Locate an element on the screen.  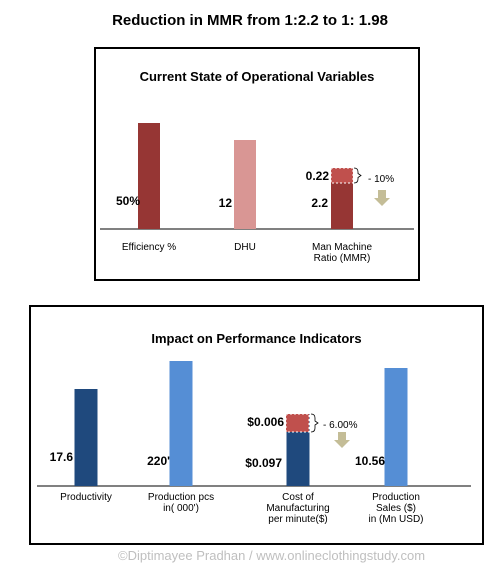
category-label-1-line-1: Efficiency % is located at coordinates (149, 247).